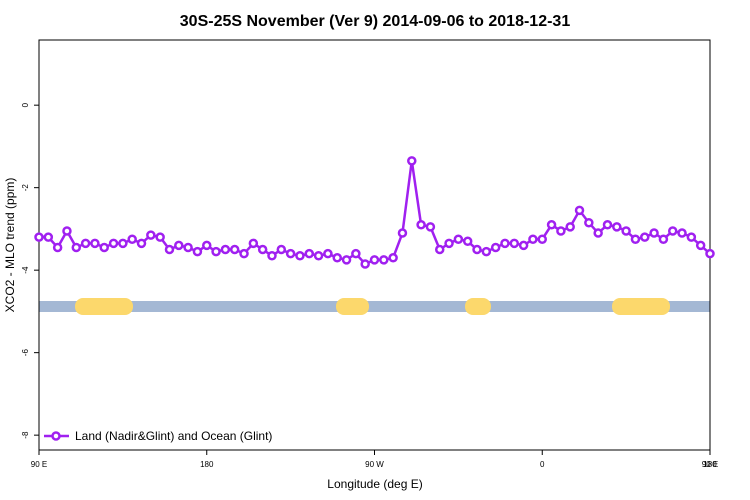 This screenshot has height=500, width=750. What do you see at coordinates (56, 436) in the screenshot?
I see `legend-marker` at bounding box center [56, 436].